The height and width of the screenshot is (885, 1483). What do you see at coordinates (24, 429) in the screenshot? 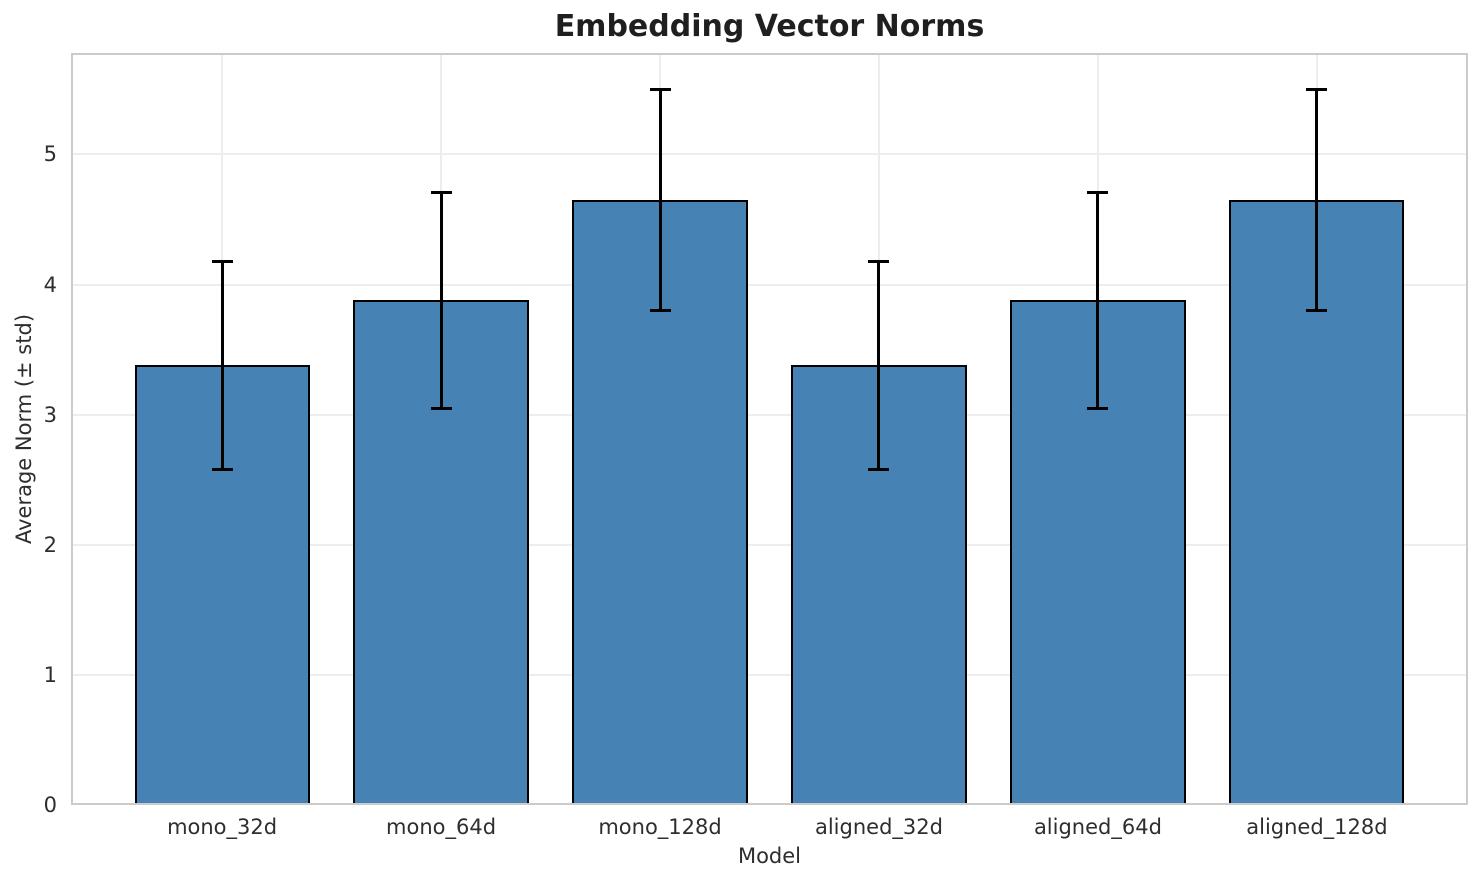
I see `y-axis-label: Average Norm (± std)` at bounding box center [24, 429].